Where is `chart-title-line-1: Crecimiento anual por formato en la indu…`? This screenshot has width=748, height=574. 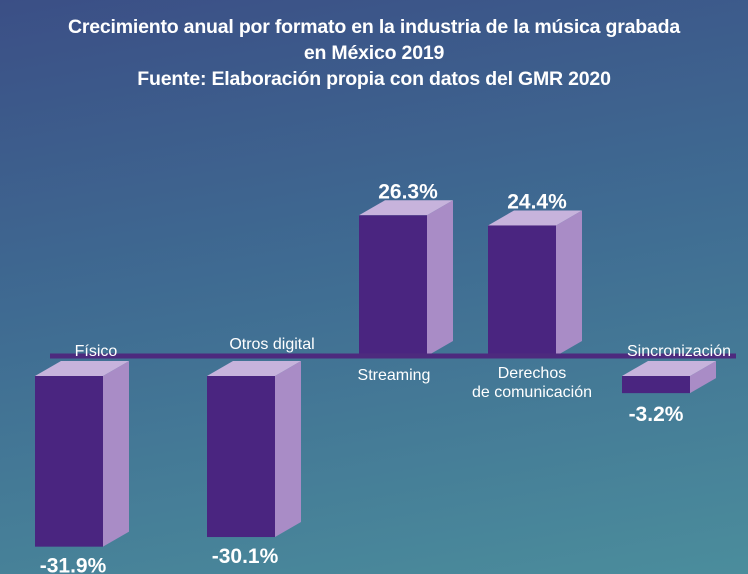
chart-title-line-1: Crecimiento anual por formato en la indu… is located at coordinates (374, 27).